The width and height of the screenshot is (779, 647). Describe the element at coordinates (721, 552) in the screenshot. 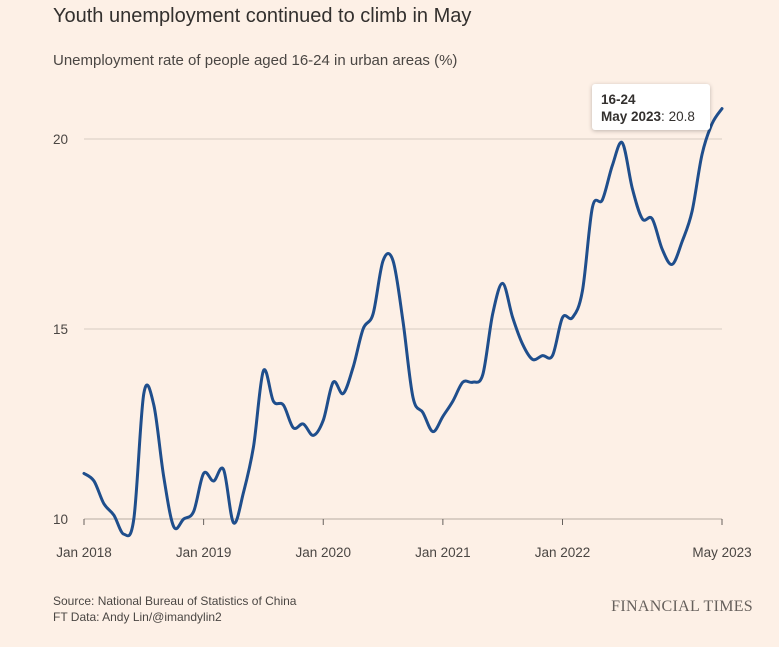

I see `x-tick-label: May 2023` at that location.